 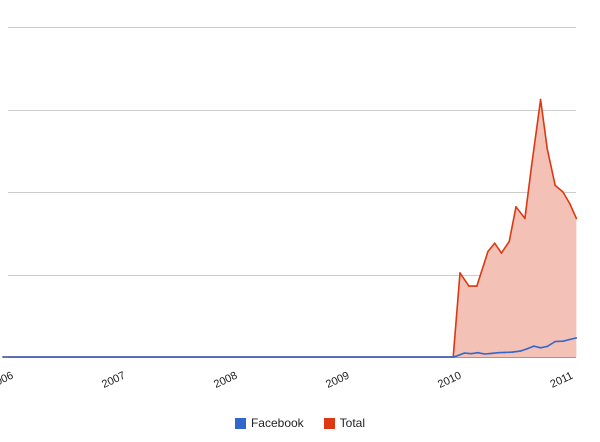 What do you see at coordinates (240, 423) in the screenshot?
I see `legend-swatch-facebook` at bounding box center [240, 423].